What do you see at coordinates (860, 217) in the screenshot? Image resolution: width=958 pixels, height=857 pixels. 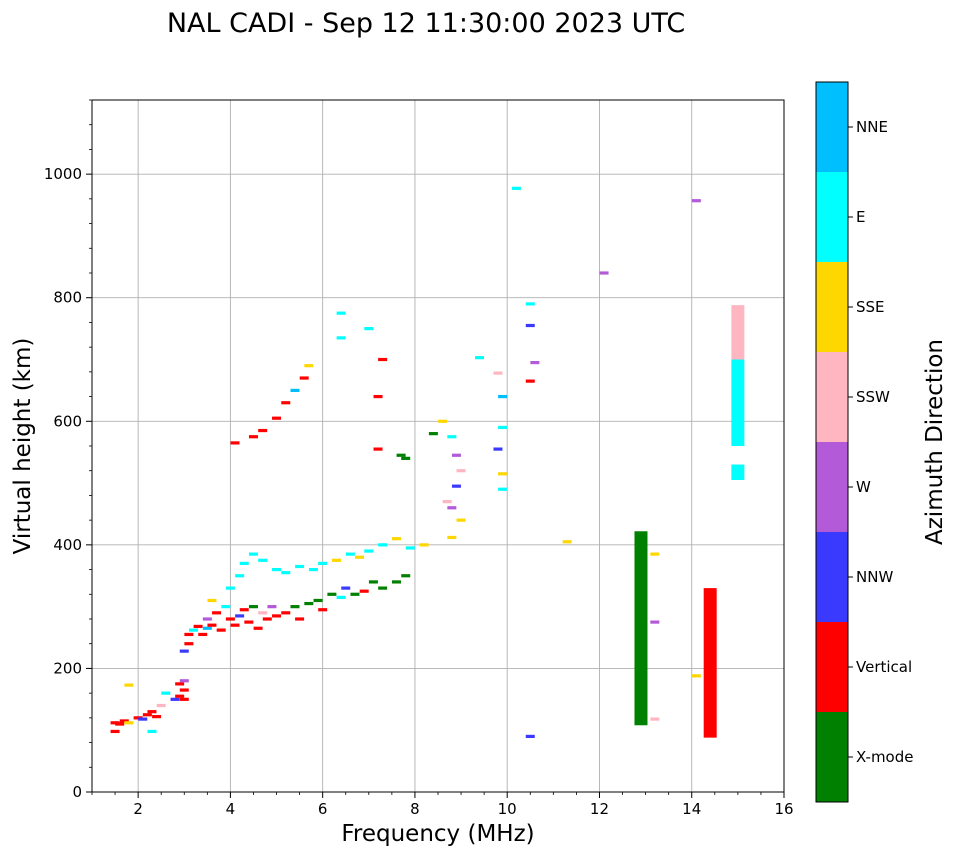 I see `colorbar-label-e: E` at bounding box center [860, 217].